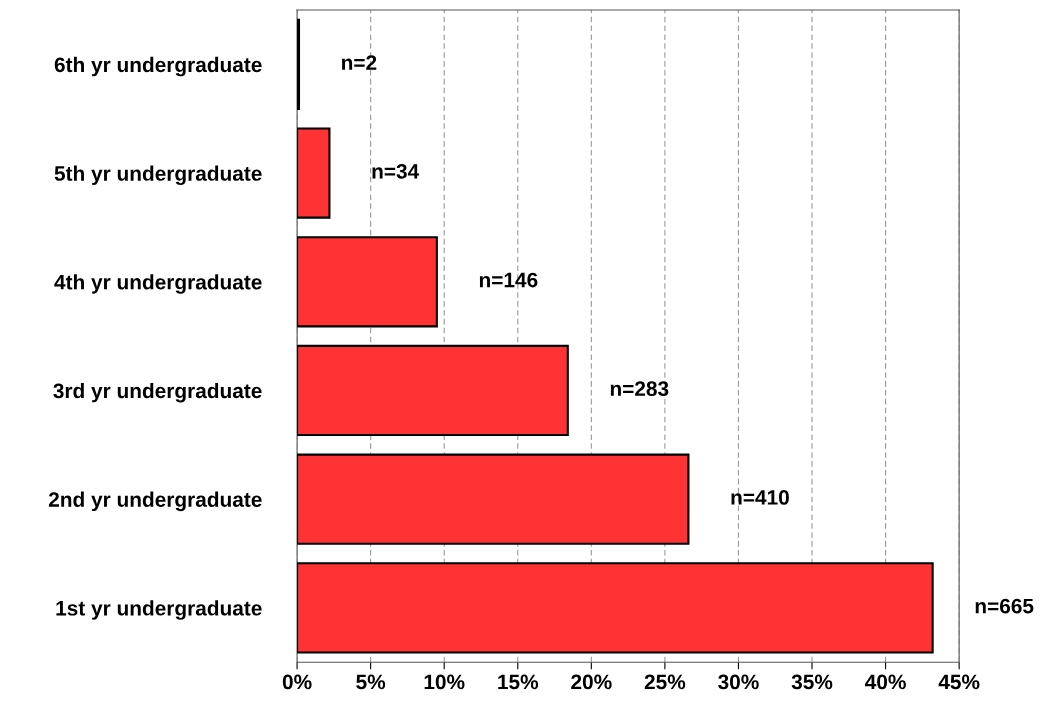  Describe the element at coordinates (591, 682) in the screenshot. I see `x-tick-label: 20%` at that location.